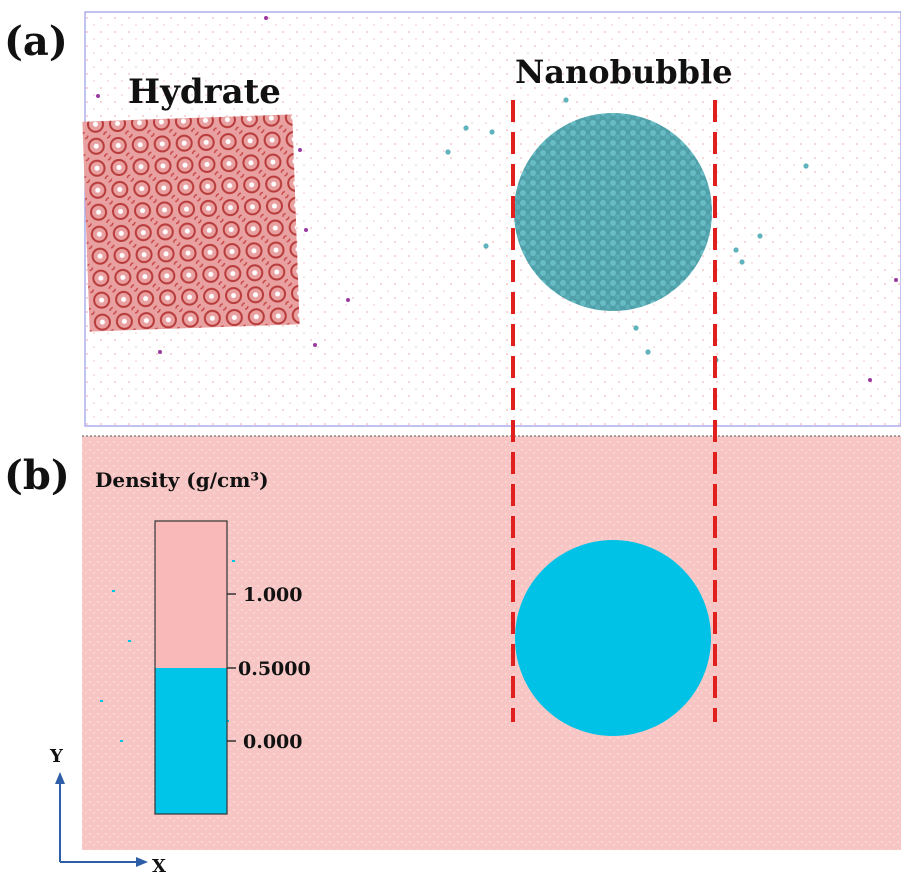 The image size is (901, 874). Describe the element at coordinates (273, 595) in the screenshot. I see `colorbar-tick-high: 1.000` at that location.